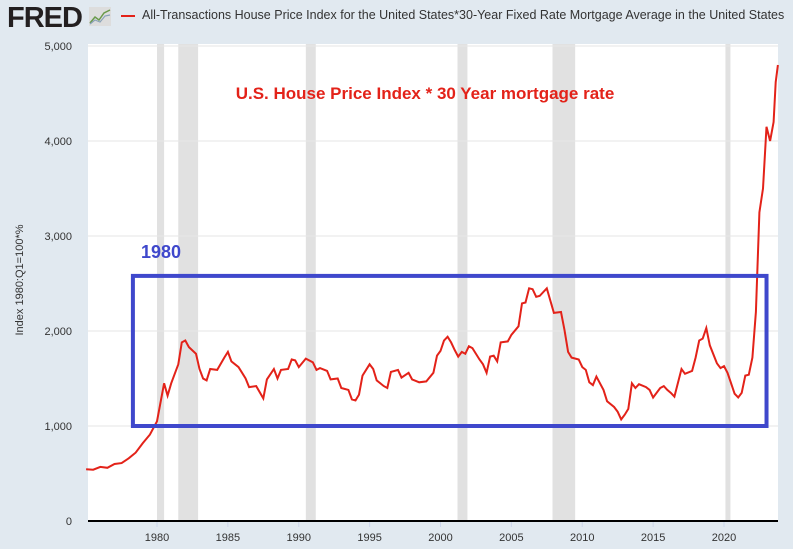 This screenshot has width=793, height=549. I want to click on x-tick-label: 2000, so click(440, 538).